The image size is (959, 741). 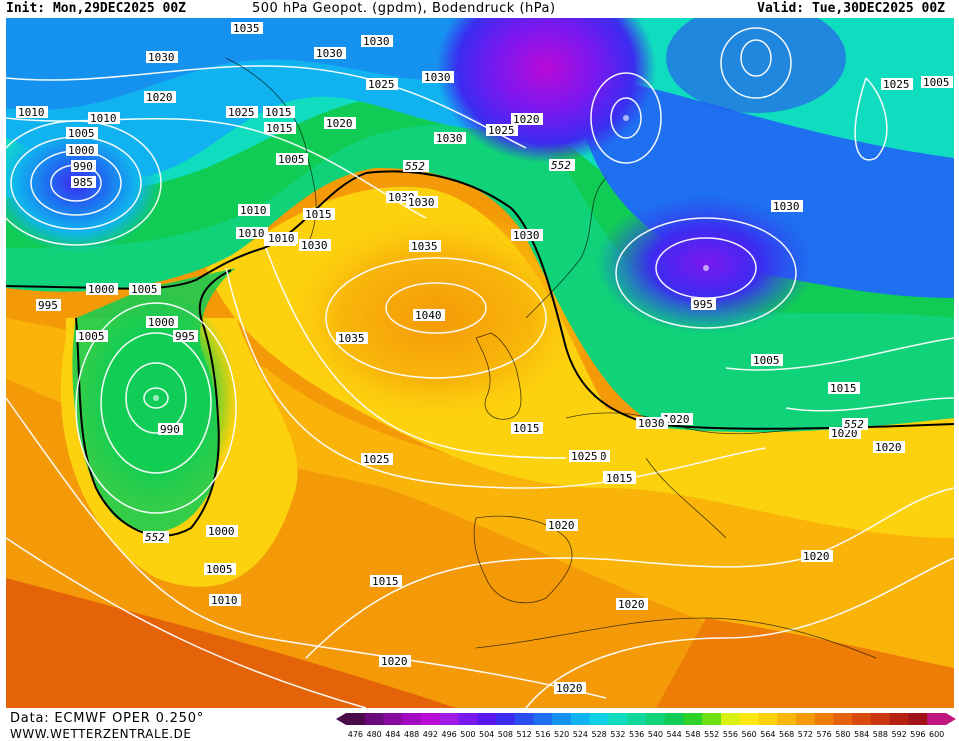 What do you see at coordinates (542, 734) in the screenshot?
I see `legend-level-label: 516` at bounding box center [542, 734].